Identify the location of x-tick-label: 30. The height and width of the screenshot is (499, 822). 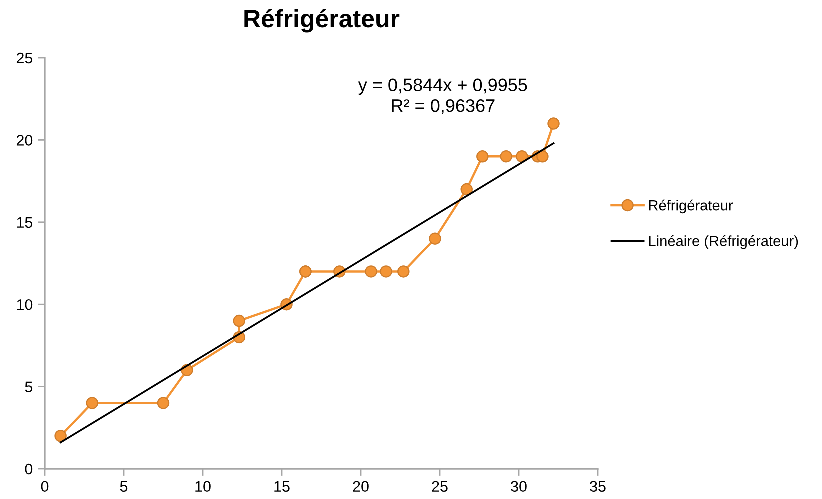
(519, 486).